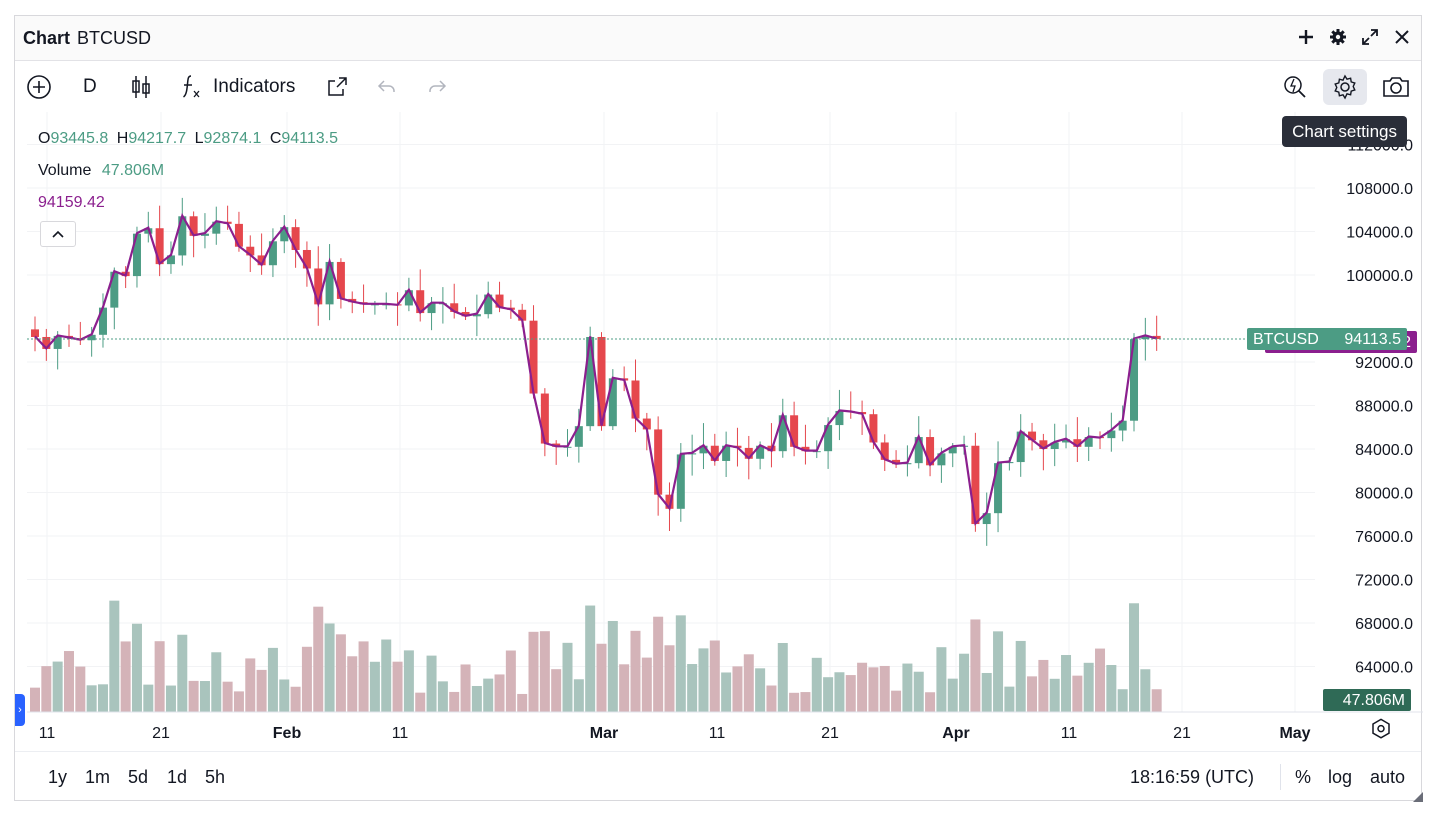  What do you see at coordinates (1332, 519) in the screenshot?
I see `price-badges: .BXBT94159.42BTCUSD94113.547.806M` at bounding box center [1332, 519].